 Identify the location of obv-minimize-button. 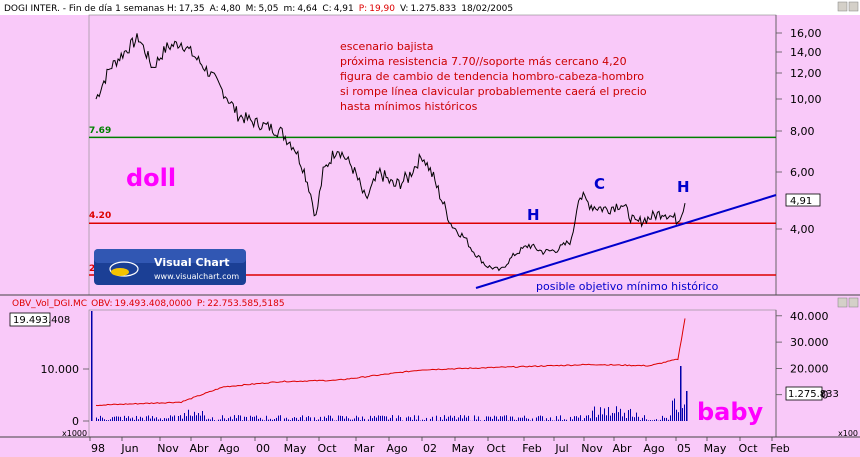
(842, 302).